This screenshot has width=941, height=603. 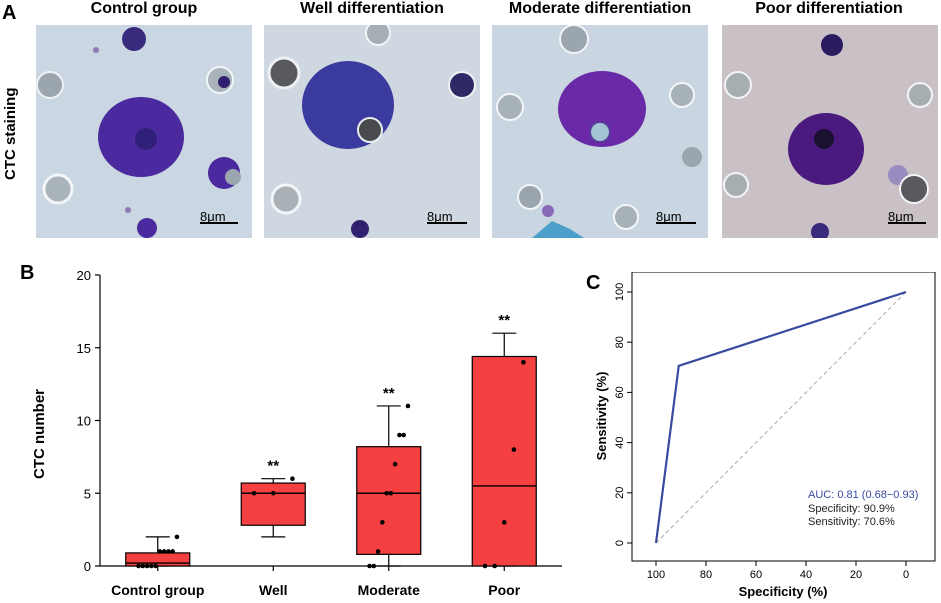 I want to click on sensitivity-annotation: Sensitivity: 70.6%, so click(x=851, y=522).